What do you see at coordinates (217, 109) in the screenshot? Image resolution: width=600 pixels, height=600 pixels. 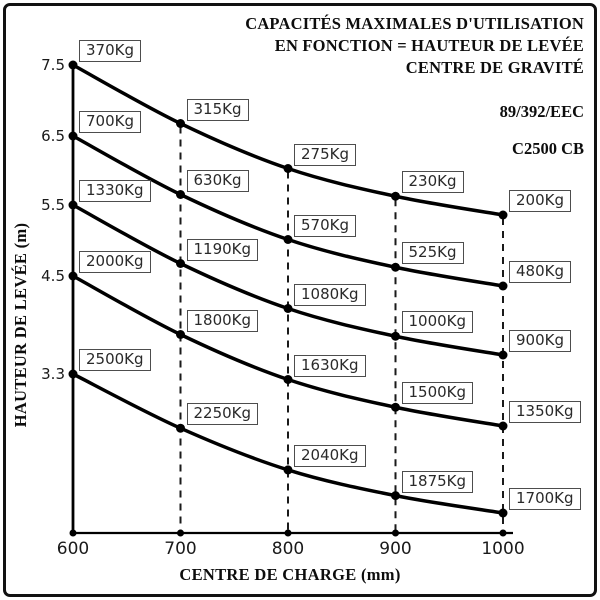 I see `capacity-label-hauteur-7.5m-700: 315Kg` at bounding box center [217, 109].